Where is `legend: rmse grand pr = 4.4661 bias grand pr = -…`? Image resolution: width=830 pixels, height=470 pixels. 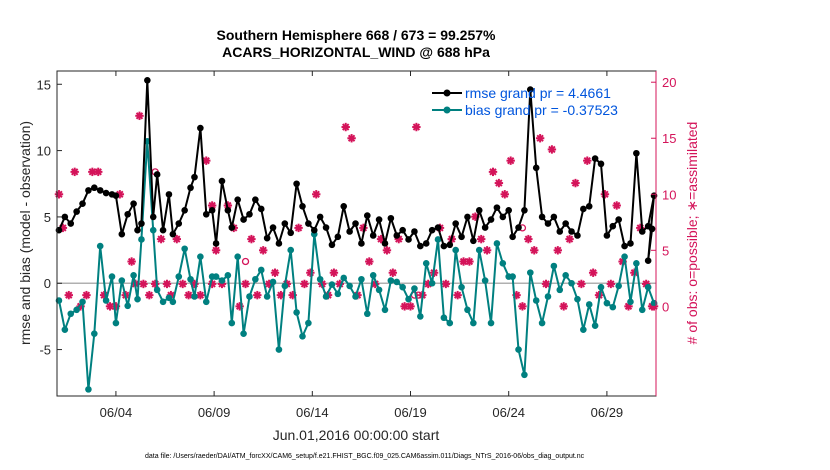
legend: rmse grand pr = 4.4661 bias grand pr = -… is located at coordinates (525, 101).